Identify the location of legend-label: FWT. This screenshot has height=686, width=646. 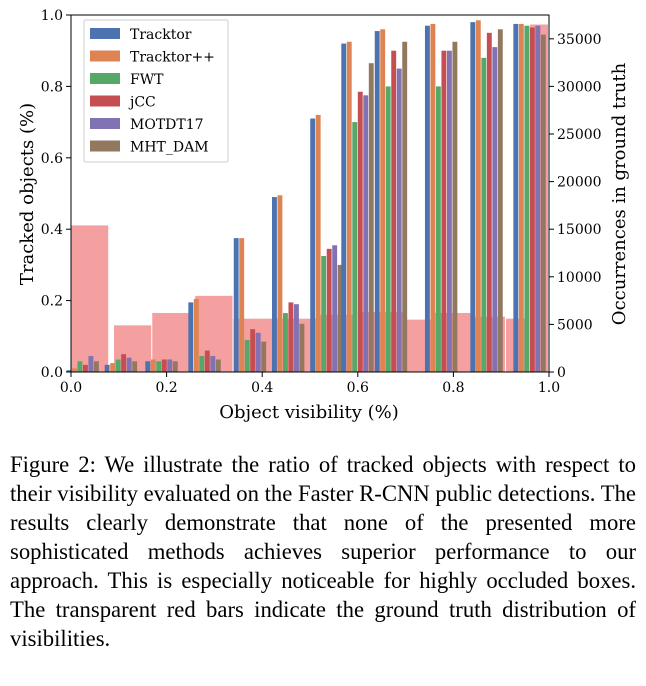
(147, 80).